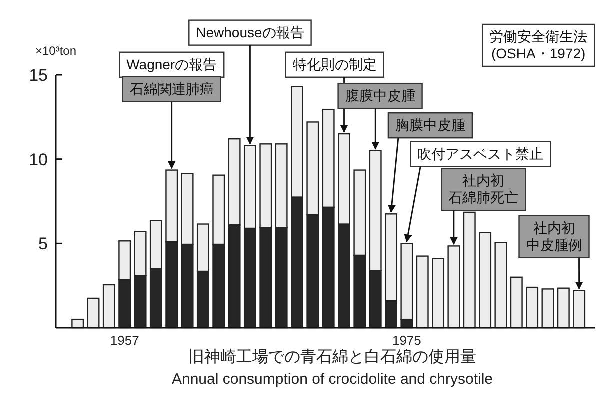 This screenshot has width=612, height=402. I want to click on annotation: 労働安全衛生法(OSHA・1972), so click(539, 46).